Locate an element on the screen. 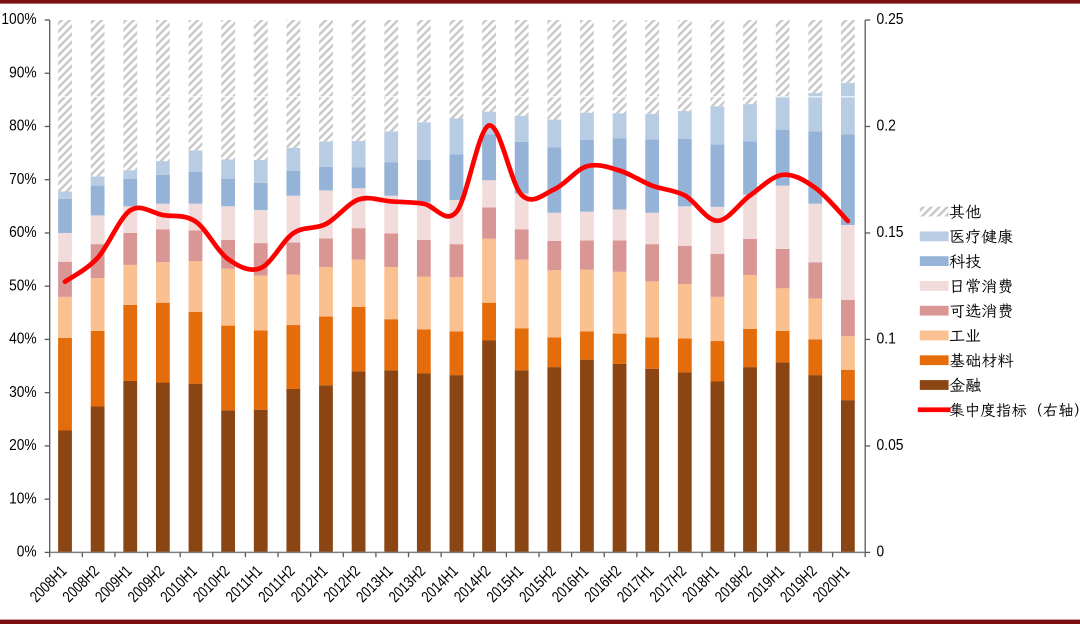  svg-text: 0.05 is located at coordinates (890, 445).